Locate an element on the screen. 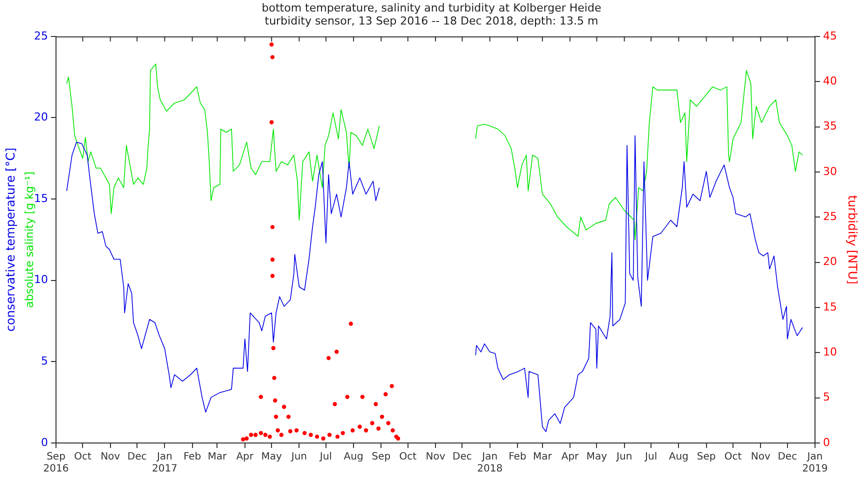 Image resolution: width=865 pixels, height=482 pixels. y-tick-label: 0 is located at coordinates (44, 442).